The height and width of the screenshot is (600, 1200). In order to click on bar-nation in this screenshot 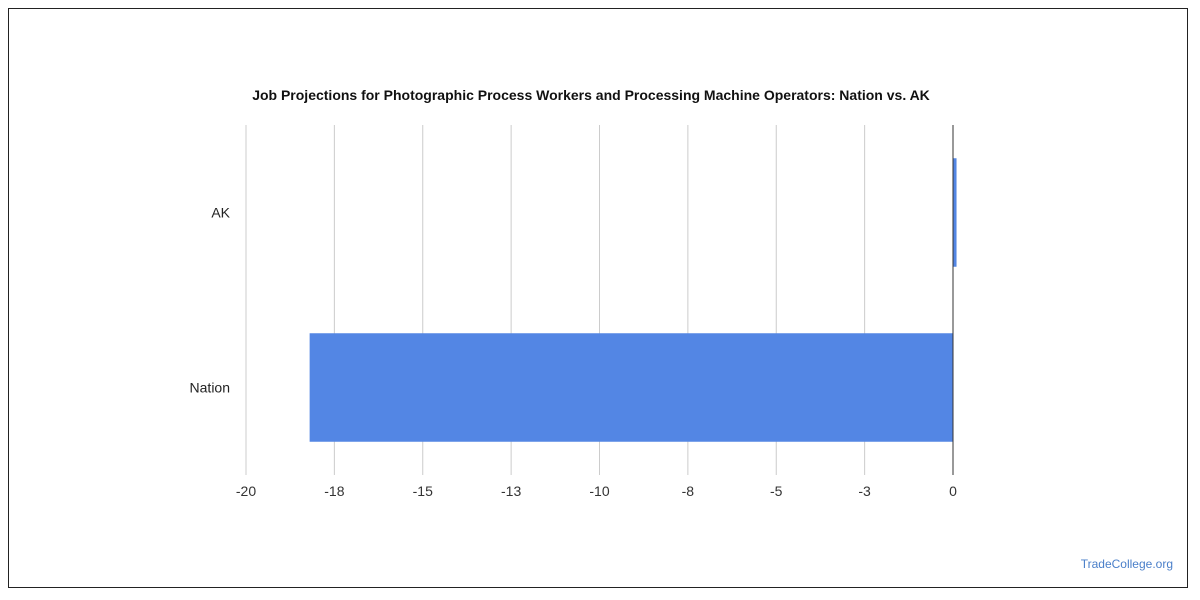, I will do `click(631, 387)`.